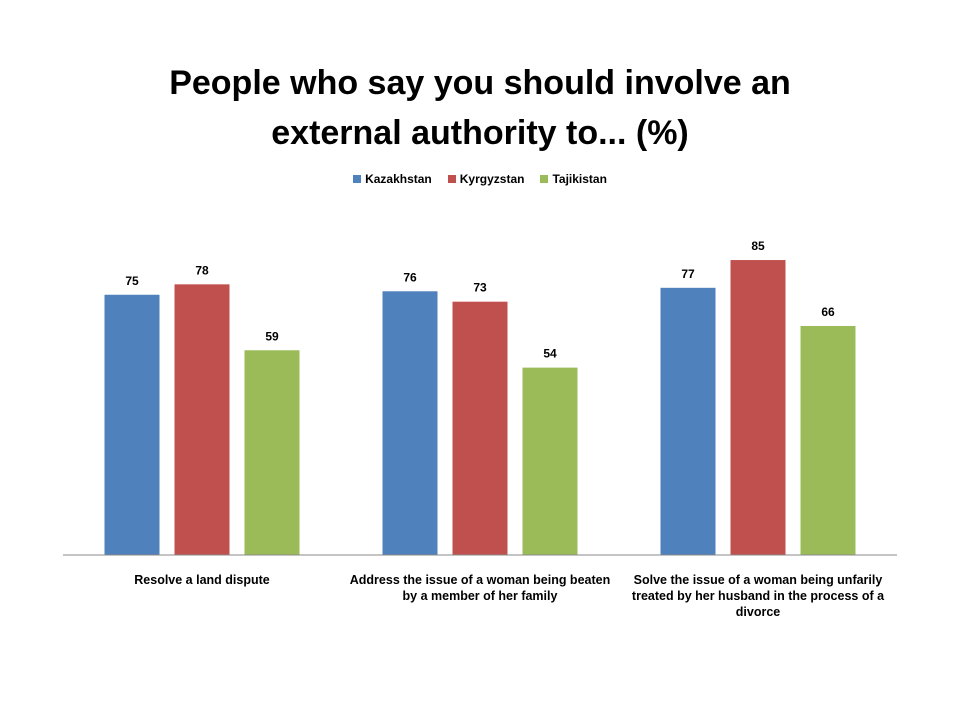 The image size is (960, 720). What do you see at coordinates (480, 288) in the screenshot?
I see `data-label: 73` at bounding box center [480, 288].